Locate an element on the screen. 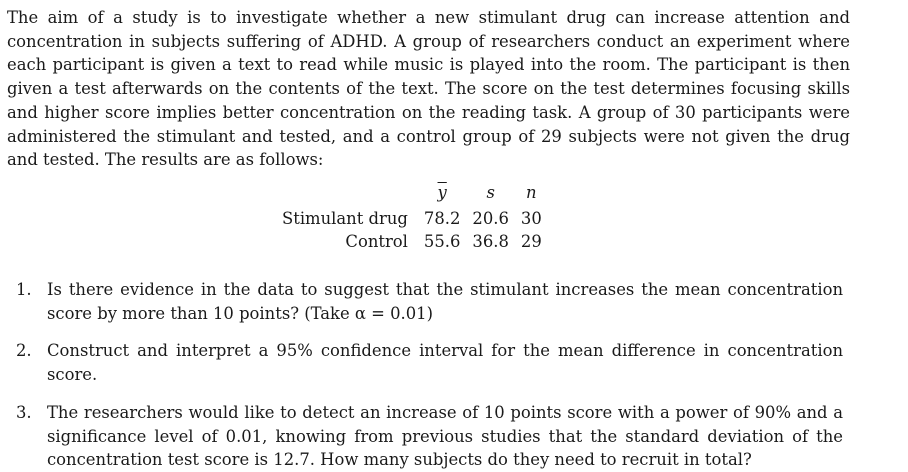  table-row: Control 55.6 36.8 29 is located at coordinates (412, 242).